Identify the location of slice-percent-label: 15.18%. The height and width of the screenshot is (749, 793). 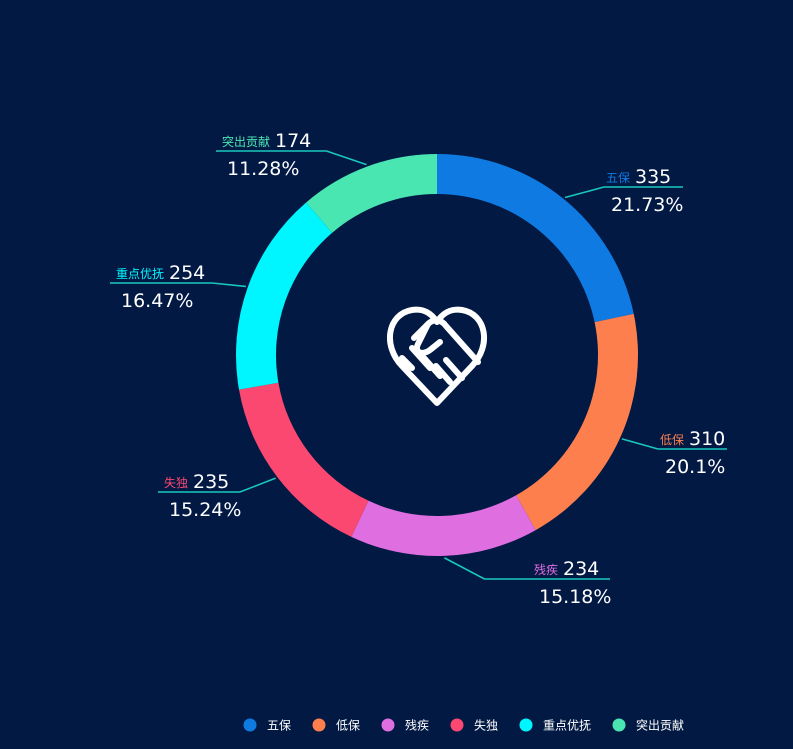
(575, 597).